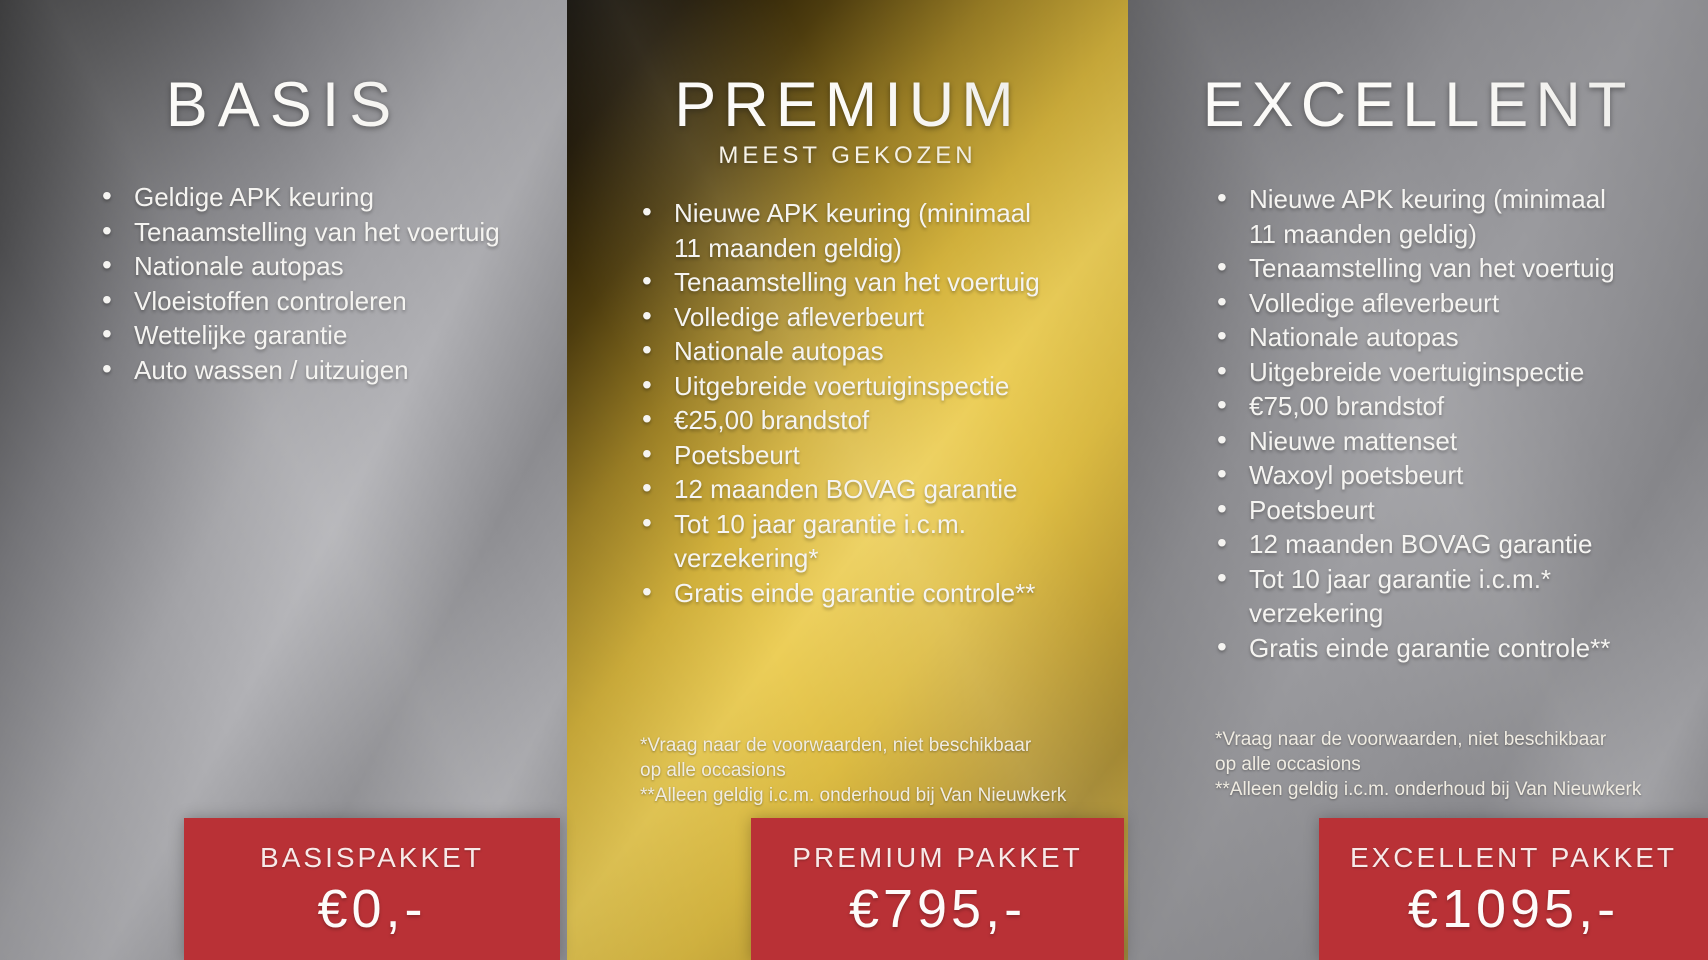  I want to click on excellent-title: EXCELLENT, so click(1418, 105).